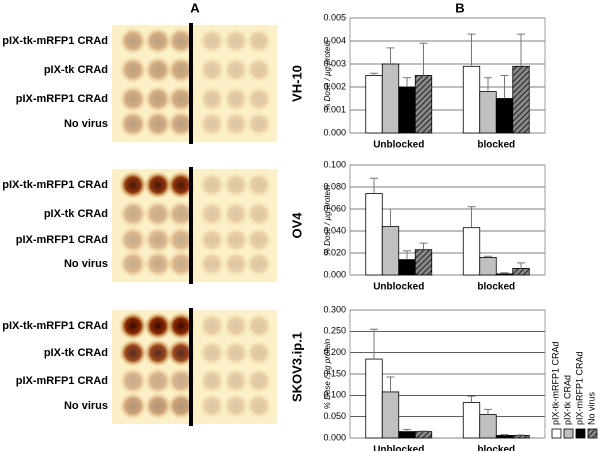 The height and width of the screenshot is (451, 600). What do you see at coordinates (334, 309) in the screenshot?
I see `y-tick-label: 0.300` at bounding box center [334, 309].